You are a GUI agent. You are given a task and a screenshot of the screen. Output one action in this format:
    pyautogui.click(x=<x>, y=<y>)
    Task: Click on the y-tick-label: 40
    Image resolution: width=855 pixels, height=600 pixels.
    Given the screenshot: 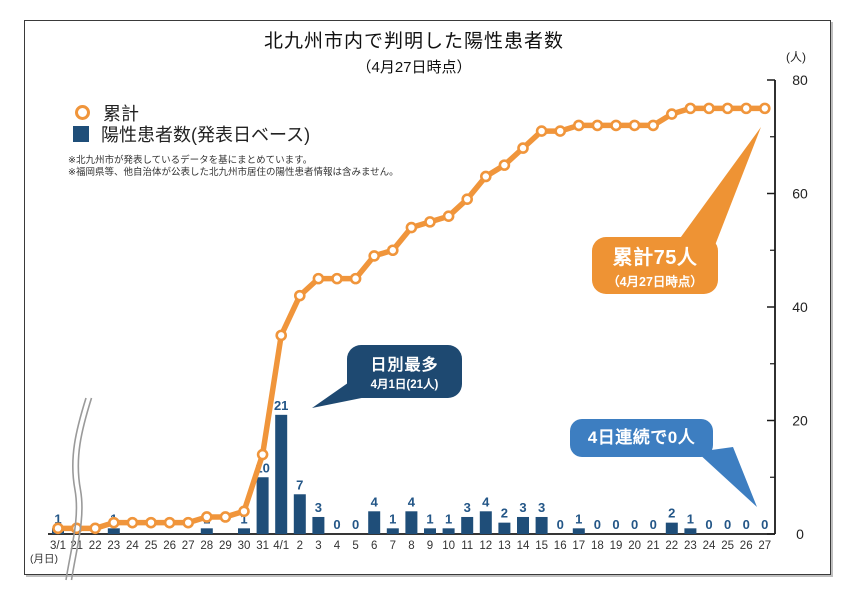 What is the action you would take?
    pyautogui.click(x=800, y=307)
    